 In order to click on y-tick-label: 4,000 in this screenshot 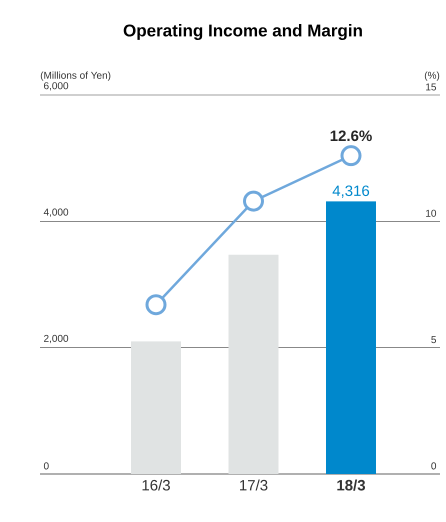, I will do `click(56, 212)`.